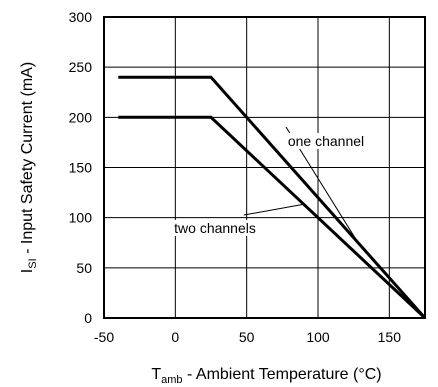 The height and width of the screenshot is (387, 438). I want to click on x-tick-label: -50, so click(104, 337).